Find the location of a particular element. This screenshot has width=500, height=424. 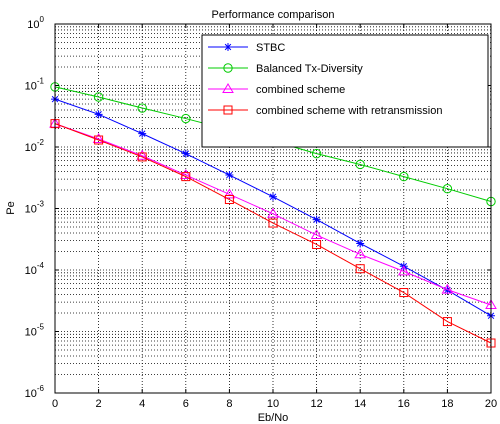

y-tick-label: 10⁻⁴ is located at coordinates (35, 269).